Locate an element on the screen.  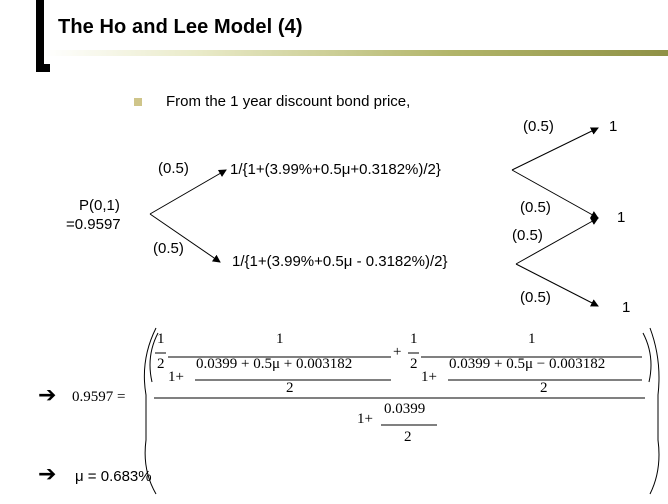
branch-up-up is located at coordinates (555, 149).